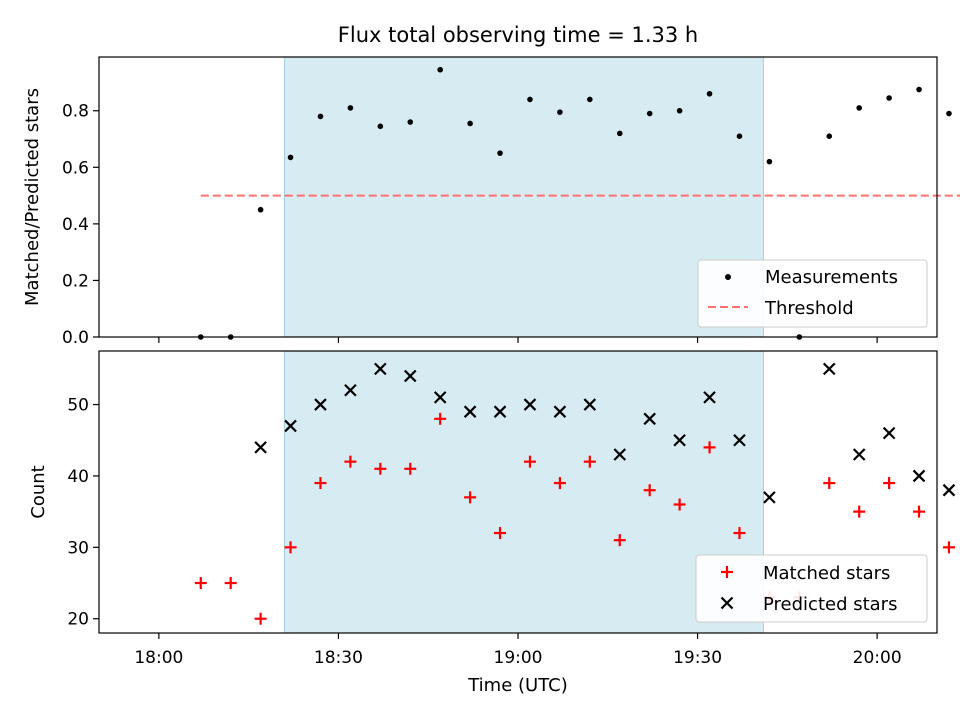  I want to click on chart-title: Flux total observing time = 1.33 h, so click(518, 35).